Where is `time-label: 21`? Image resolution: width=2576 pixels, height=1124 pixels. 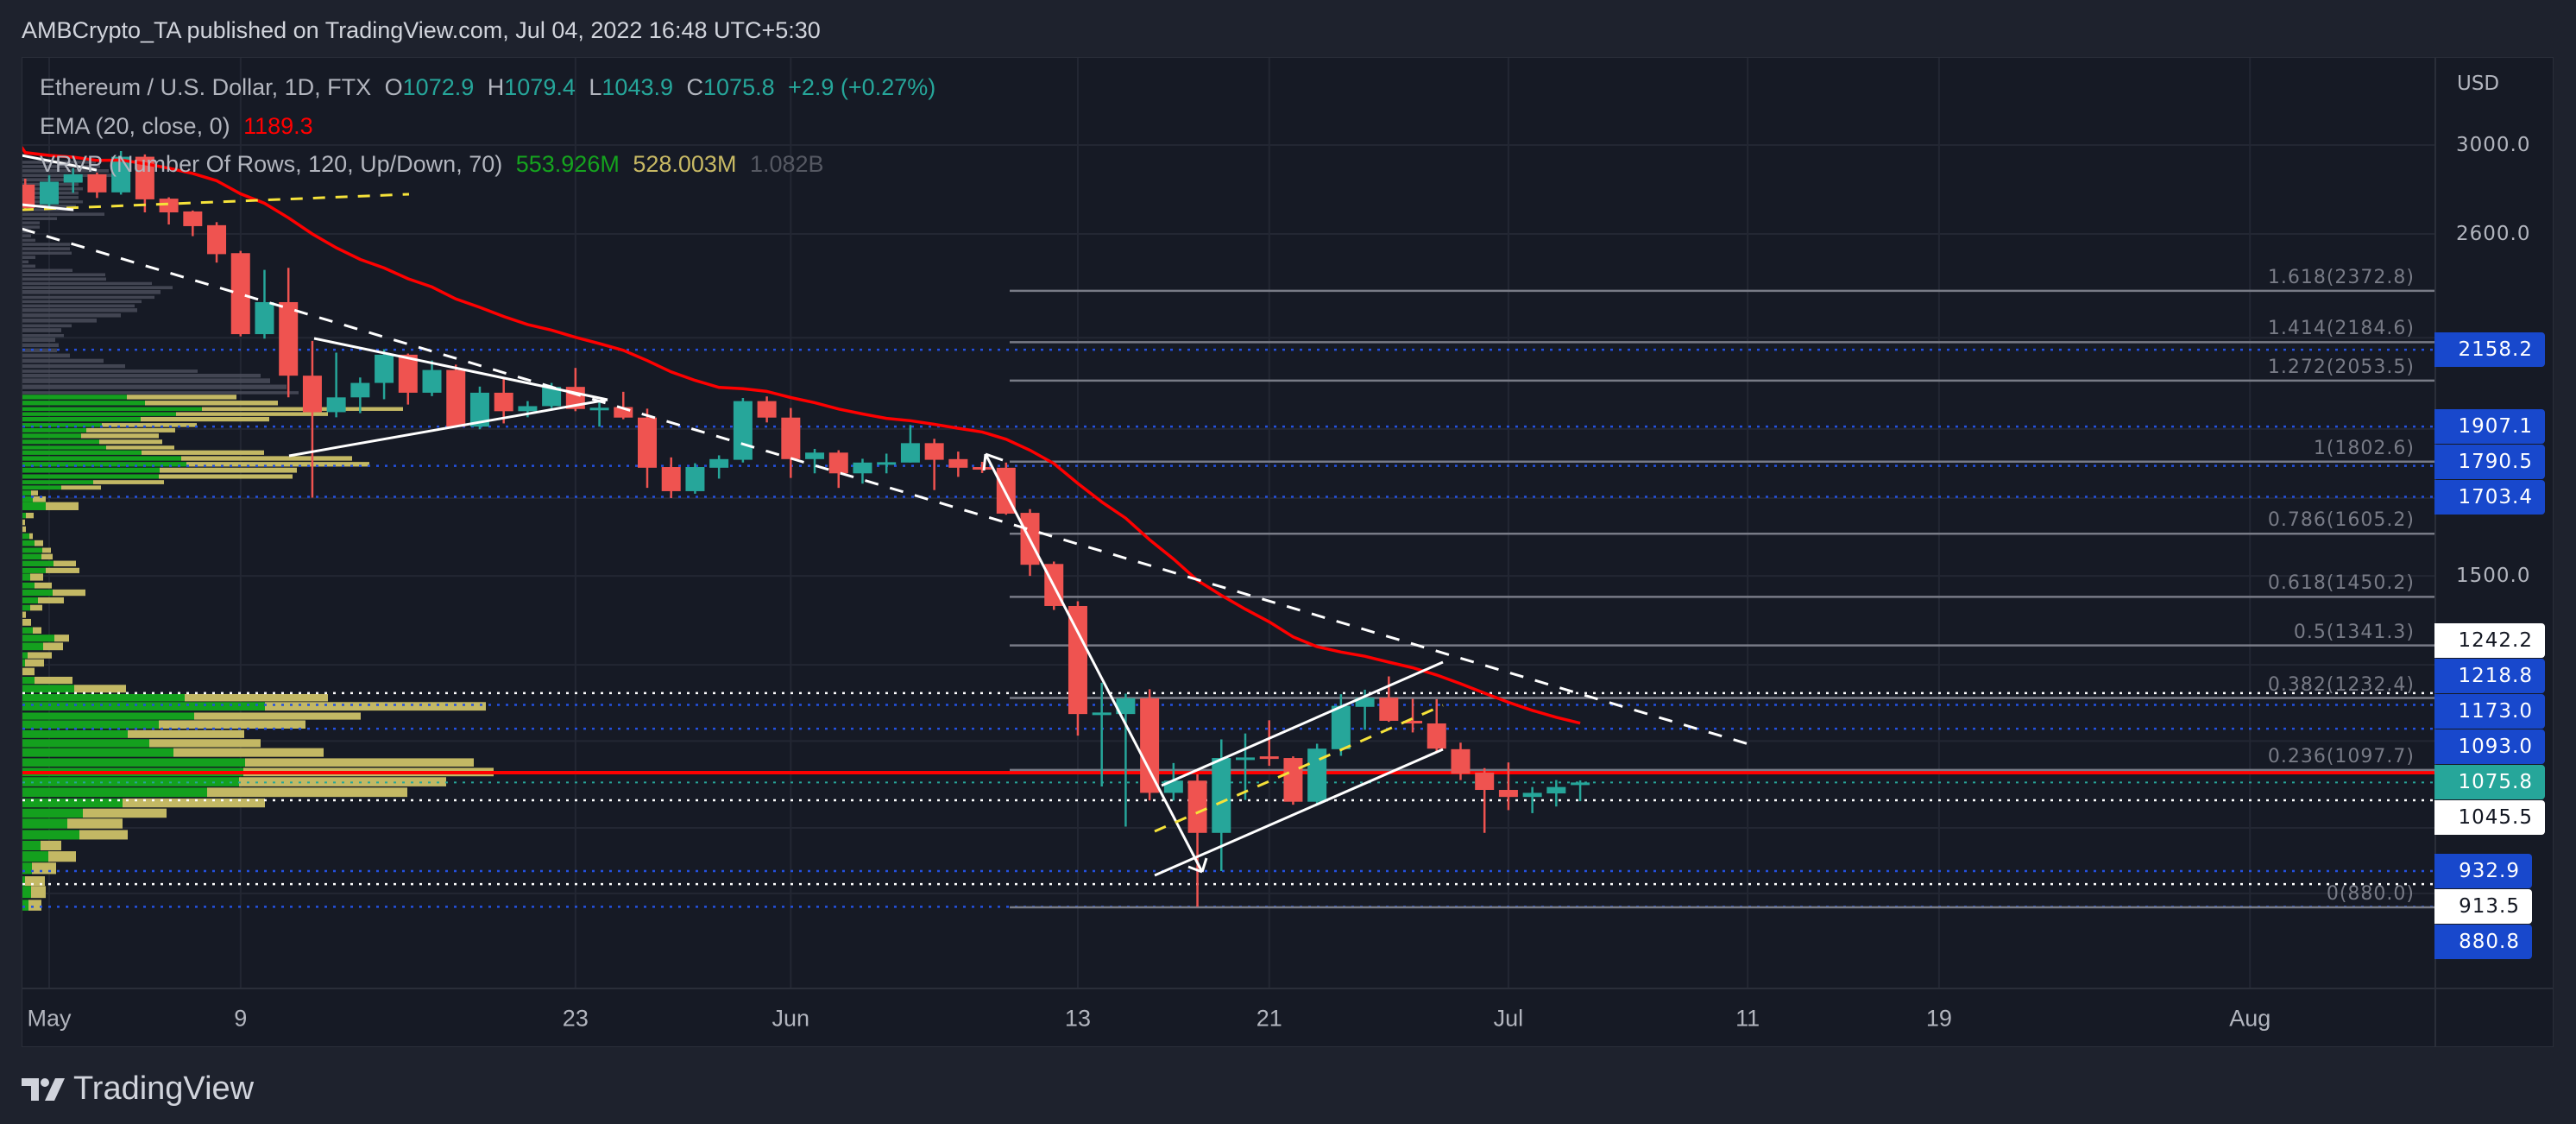 time-label: 21 is located at coordinates (1269, 1018).